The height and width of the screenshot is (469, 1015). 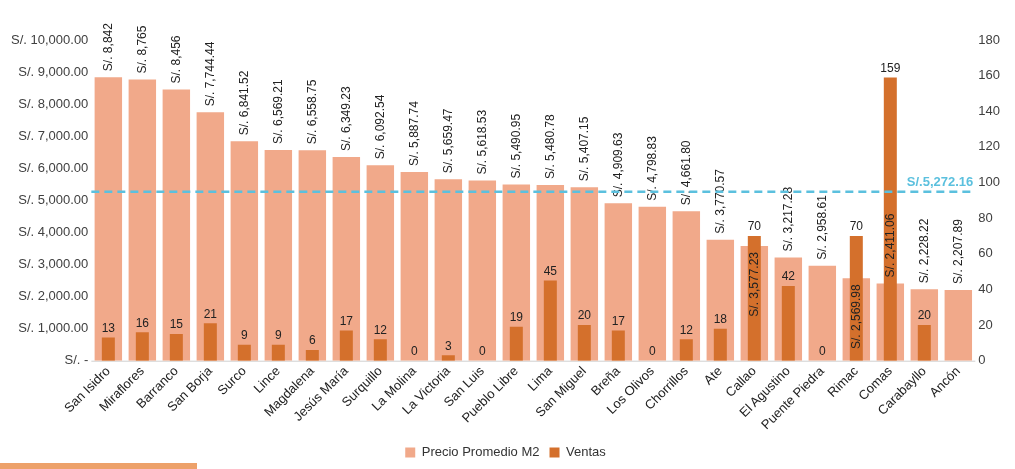 I want to click on data-label: S/. 5,887.74, so click(x=413, y=133).